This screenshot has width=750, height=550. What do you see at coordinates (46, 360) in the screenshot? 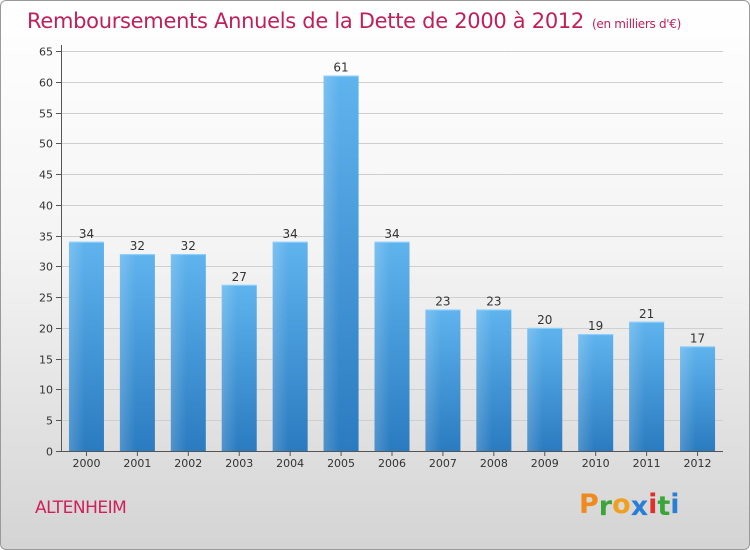
I see `y-tick-label: 15` at bounding box center [46, 360].